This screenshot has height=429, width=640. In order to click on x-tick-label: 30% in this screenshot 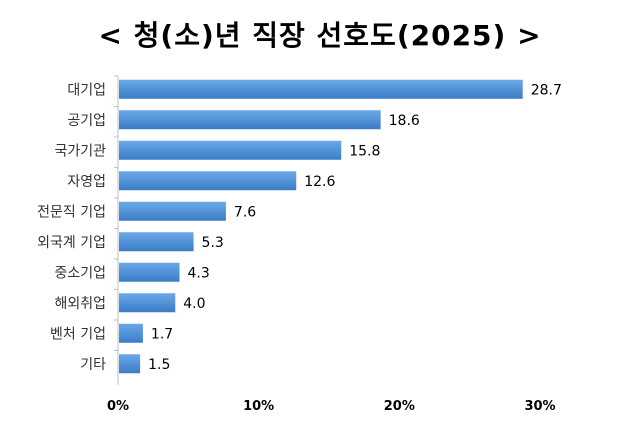, I will do `click(539, 406)`.